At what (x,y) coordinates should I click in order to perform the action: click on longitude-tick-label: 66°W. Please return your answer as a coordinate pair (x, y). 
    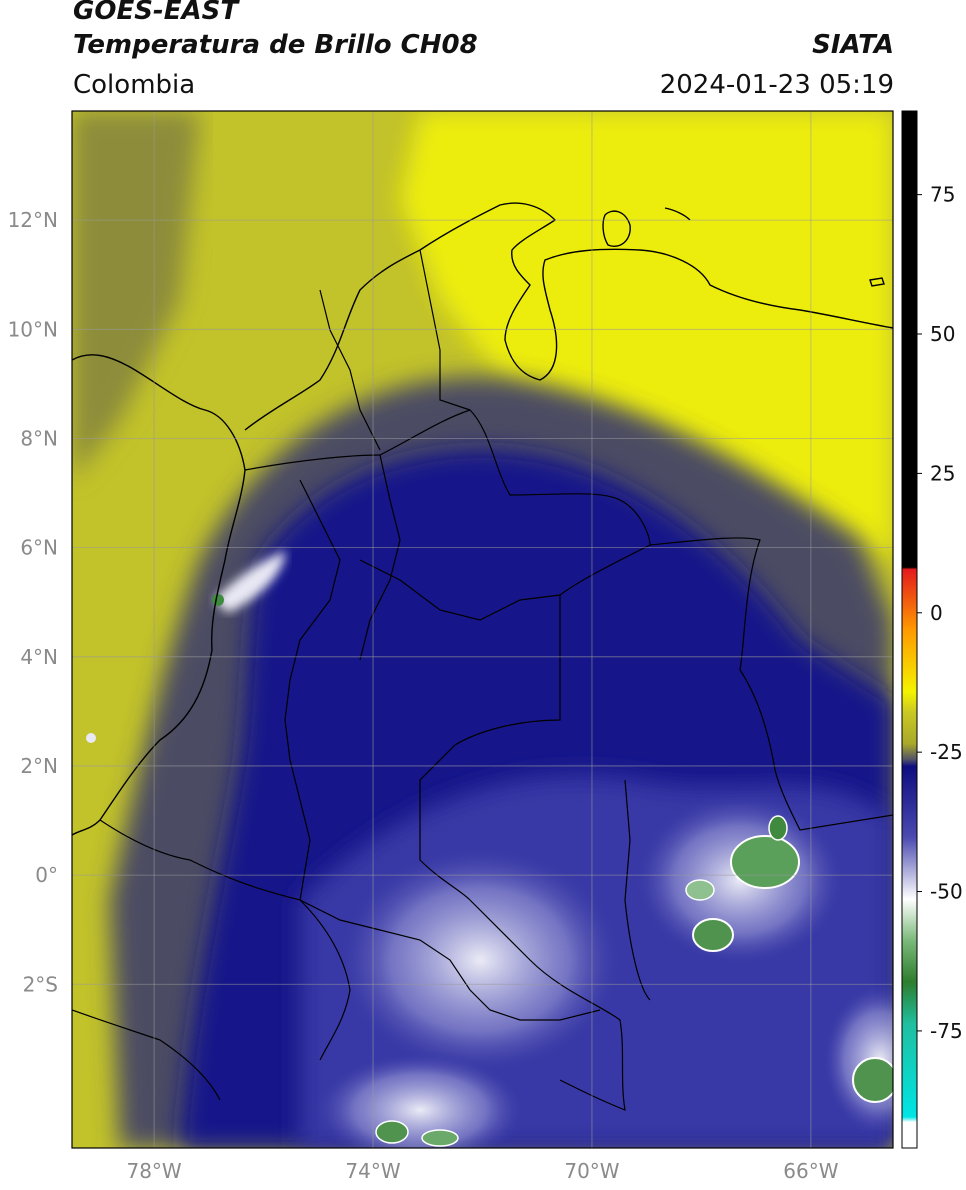
    Looking at the image, I should click on (810, 1171).